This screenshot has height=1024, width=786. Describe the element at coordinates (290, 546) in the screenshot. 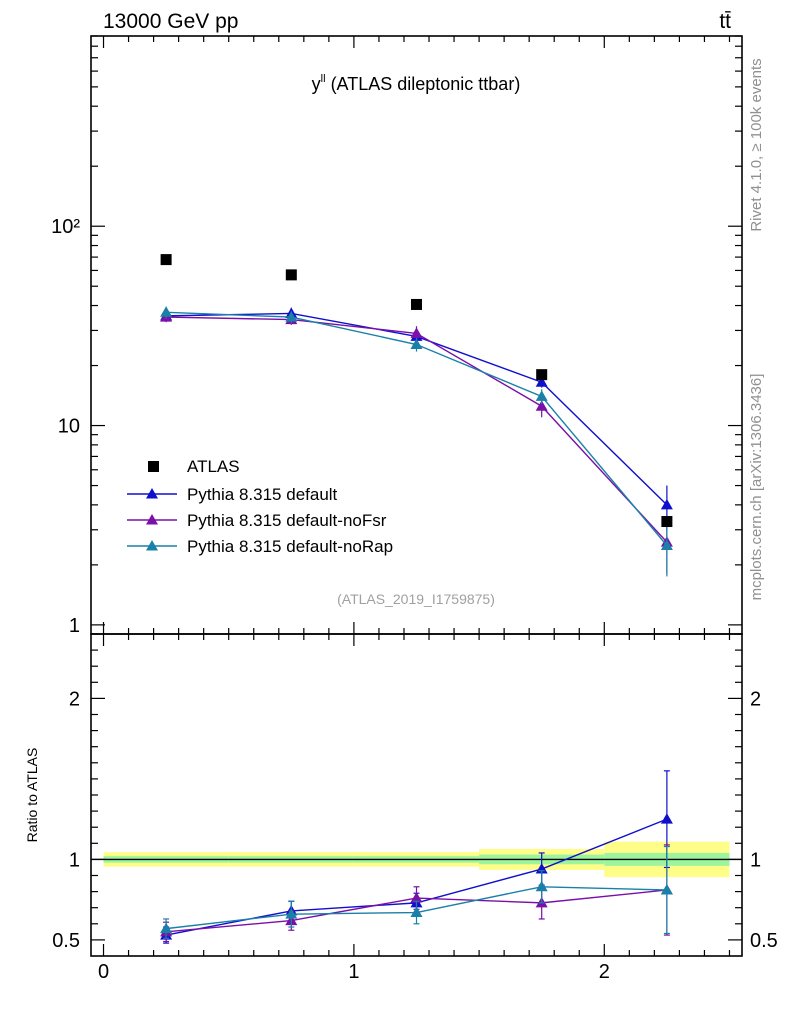

I see `legend-label: Pythia 8.315 default-noRap` at that location.